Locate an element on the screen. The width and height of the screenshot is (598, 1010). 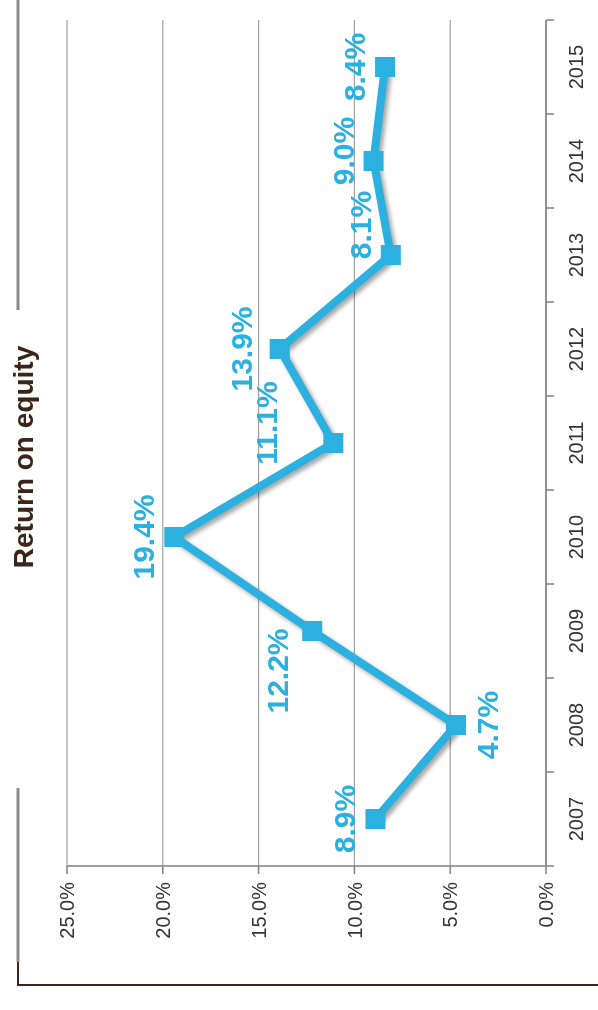
y-tick-label: 2015 is located at coordinates (576, 67).